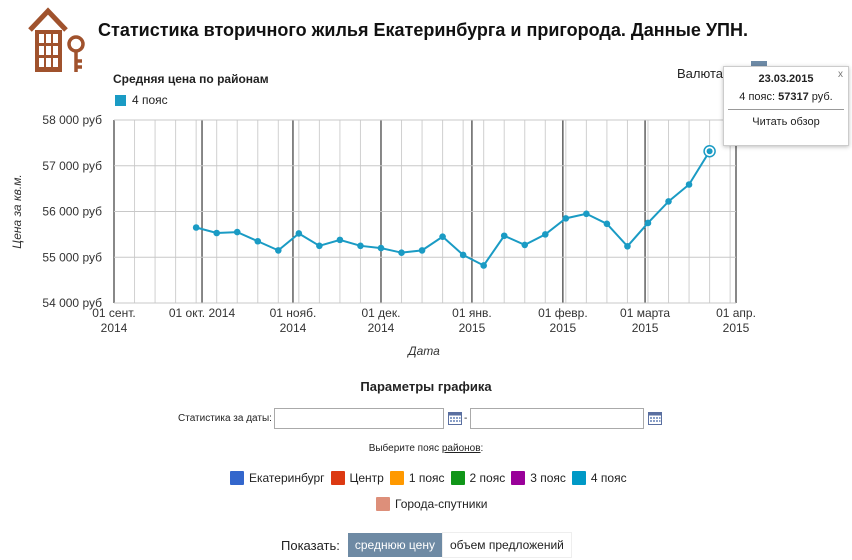 The height and width of the screenshot is (560, 852). Describe the element at coordinates (366, 478) in the screenshot. I see `zone-label: Центр` at that location.